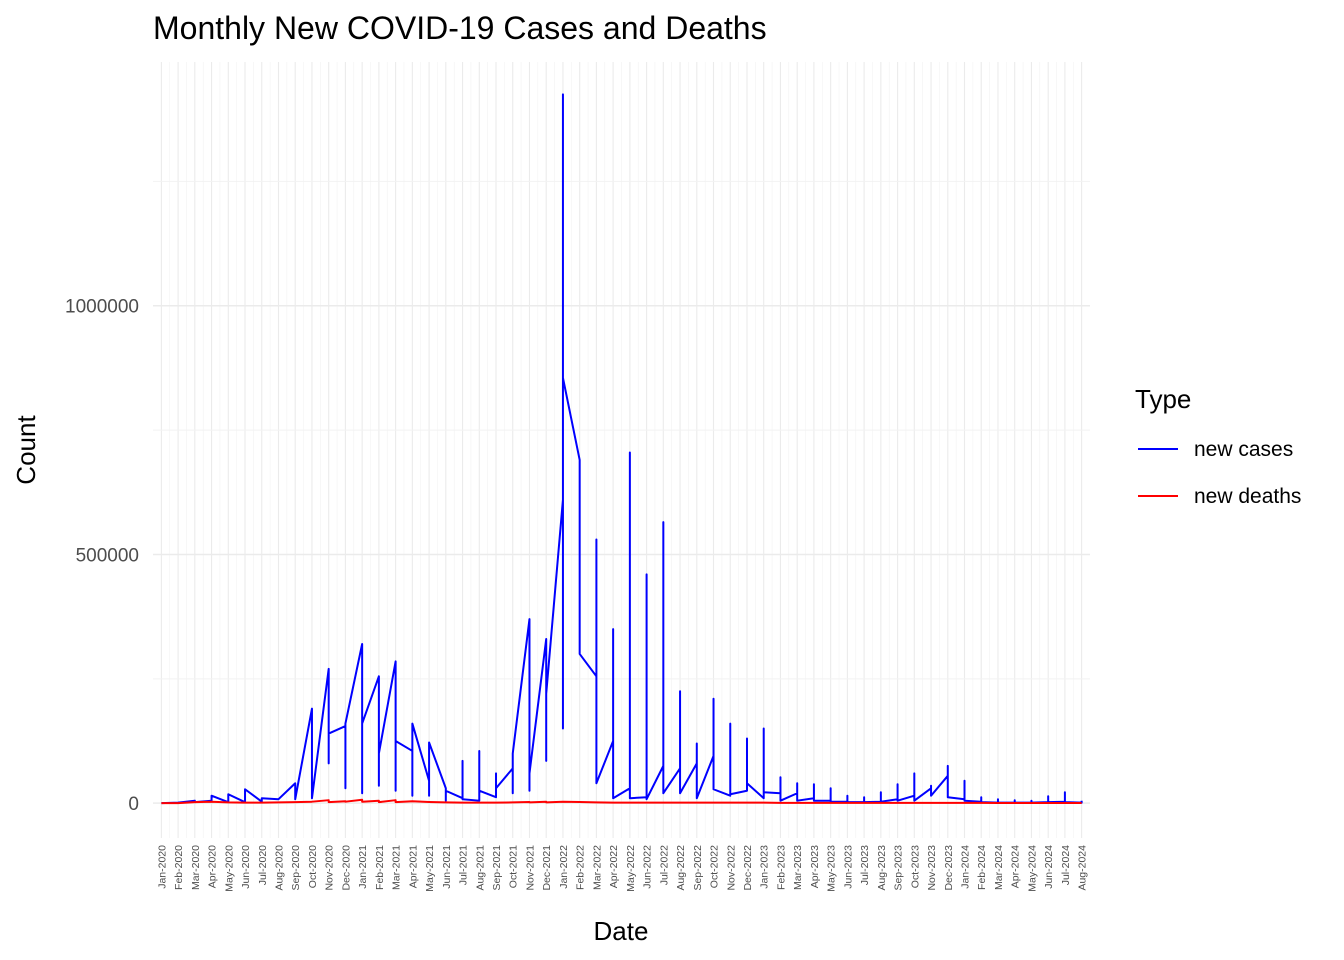  Describe the element at coordinates (715, 866) in the screenshot. I see `x-tick-label: Oct-2022` at that location.